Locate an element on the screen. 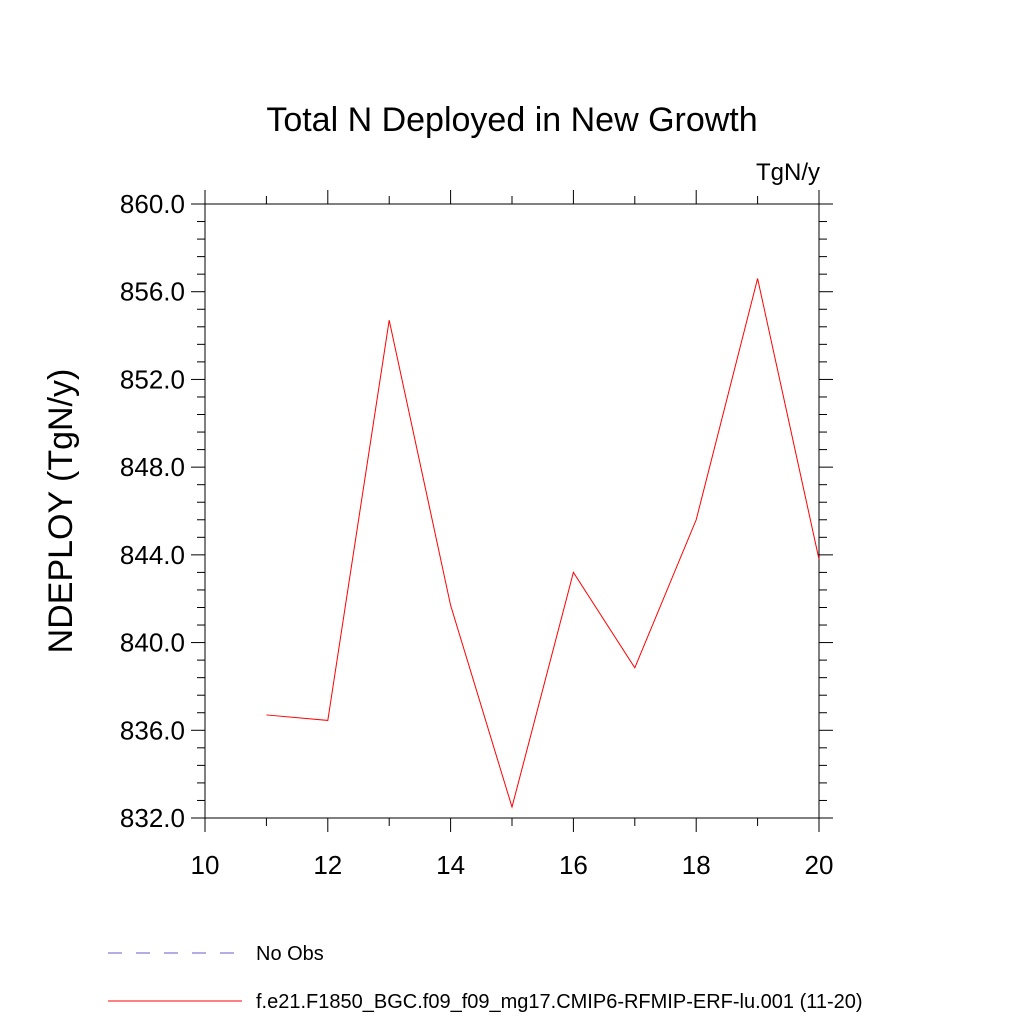 The image size is (1024, 1024). y-tick-label: 840.0 is located at coordinates (152, 643).